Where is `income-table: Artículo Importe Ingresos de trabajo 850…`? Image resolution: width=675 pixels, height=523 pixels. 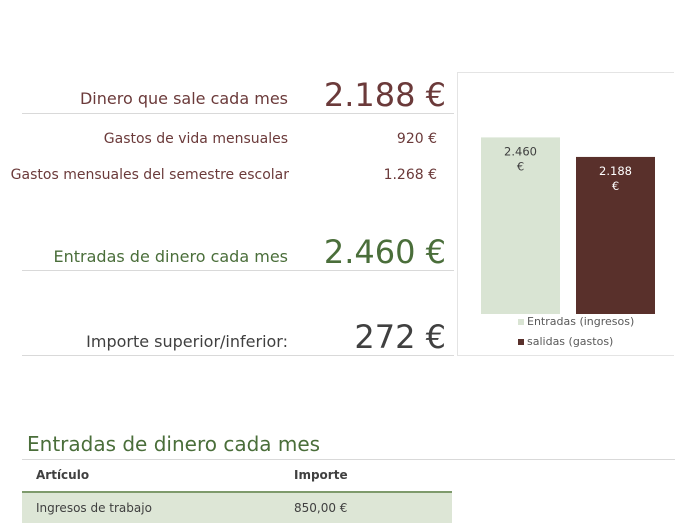
income-table: Artículo Importe Ingresos de trabajo 850… is located at coordinates (348, 491).